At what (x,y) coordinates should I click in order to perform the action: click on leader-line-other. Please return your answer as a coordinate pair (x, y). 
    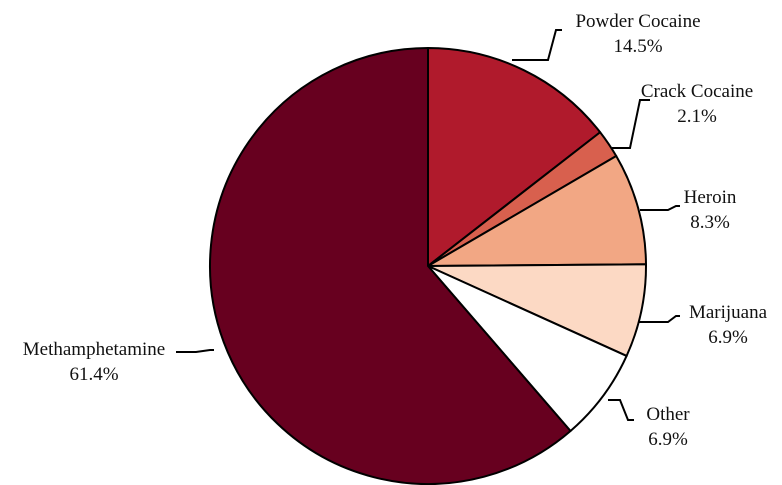
    Looking at the image, I should click on (621, 410).